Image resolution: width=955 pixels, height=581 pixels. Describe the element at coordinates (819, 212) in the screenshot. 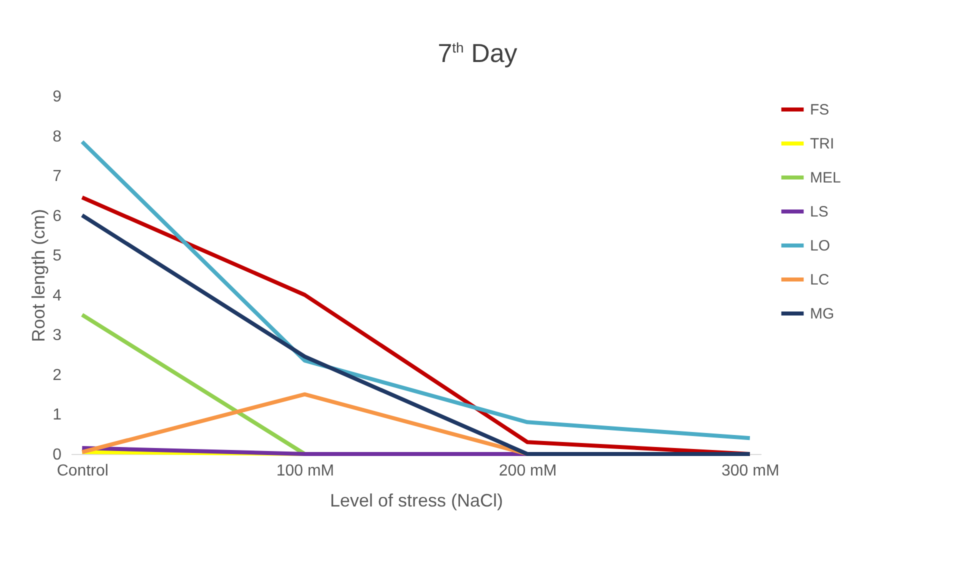

I see `legend-label: LS` at that location.